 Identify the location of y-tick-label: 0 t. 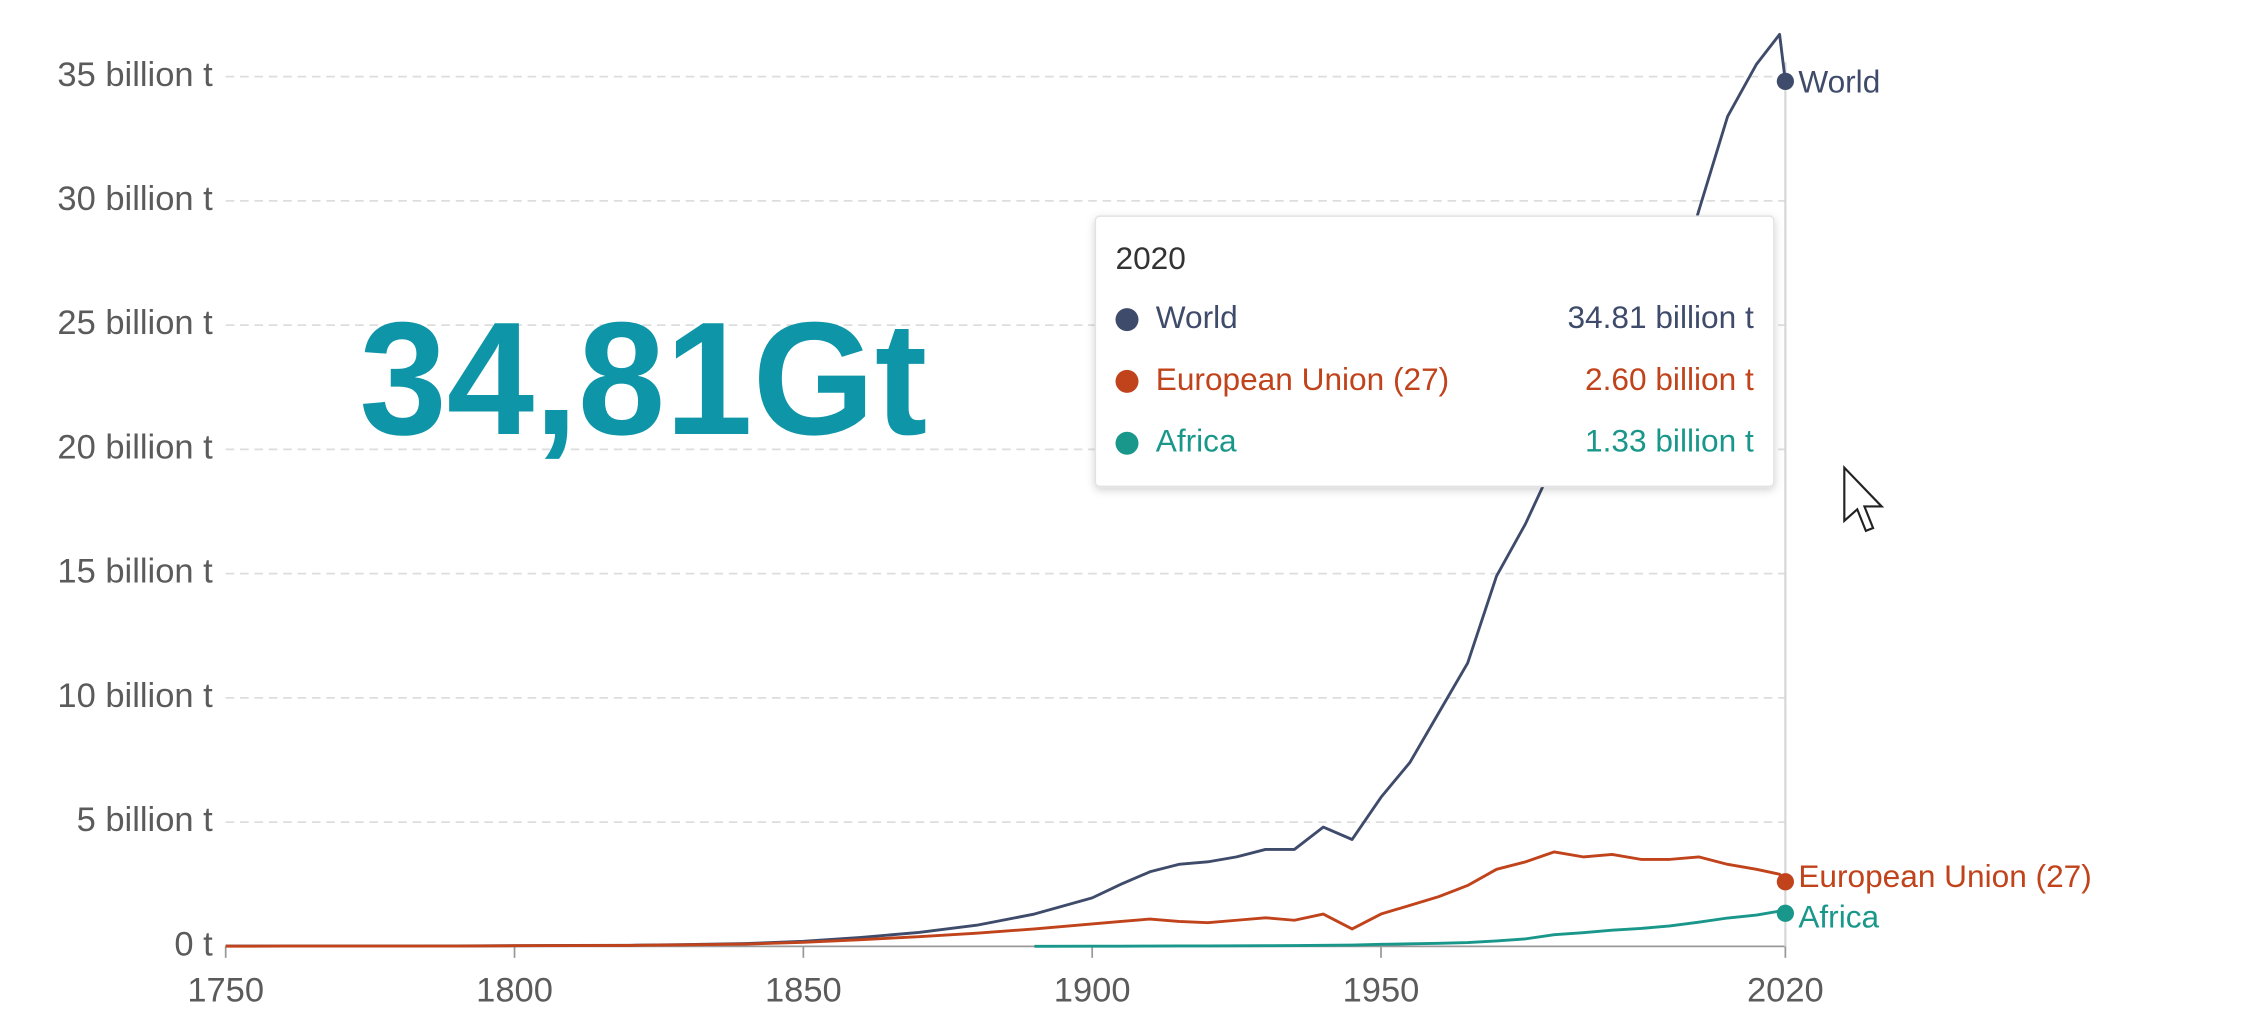
(193, 944).